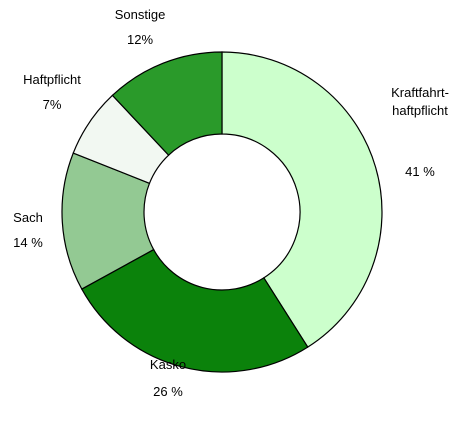  I want to click on value-label: 12%, so click(140, 39).